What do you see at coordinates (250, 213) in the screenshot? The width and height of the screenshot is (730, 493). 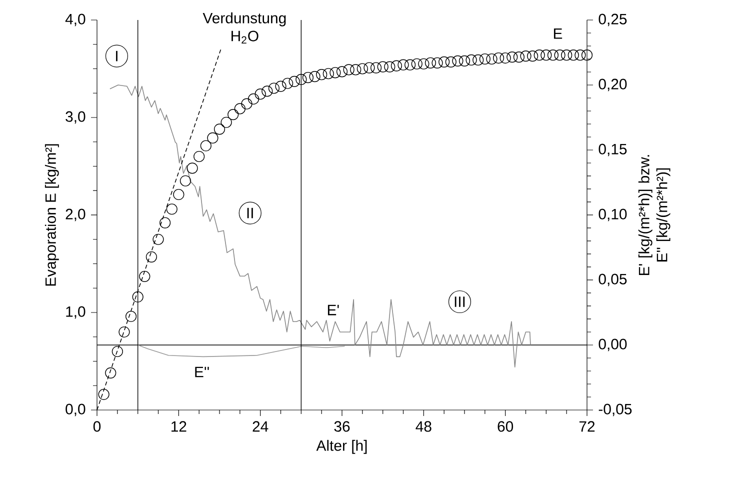 I see `annotation: II` at bounding box center [250, 213].